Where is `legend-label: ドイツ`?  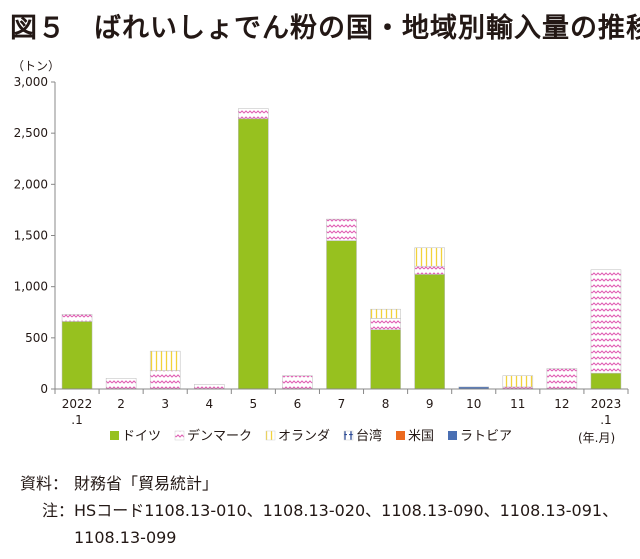
legend-label: ドイツ is located at coordinates (141, 436).